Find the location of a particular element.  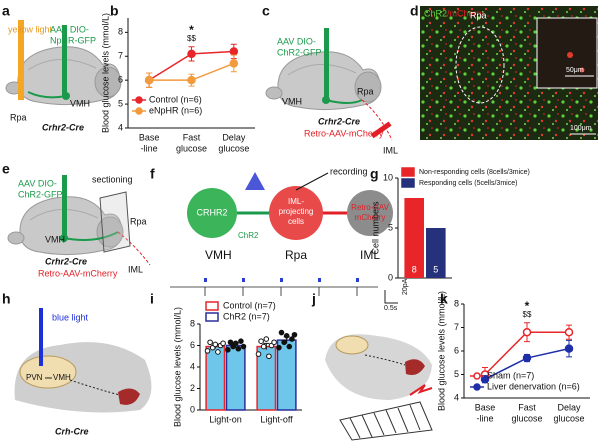

y-axis-label: Blood glucose levels (mmol/L) is located at coordinates (105, 73).